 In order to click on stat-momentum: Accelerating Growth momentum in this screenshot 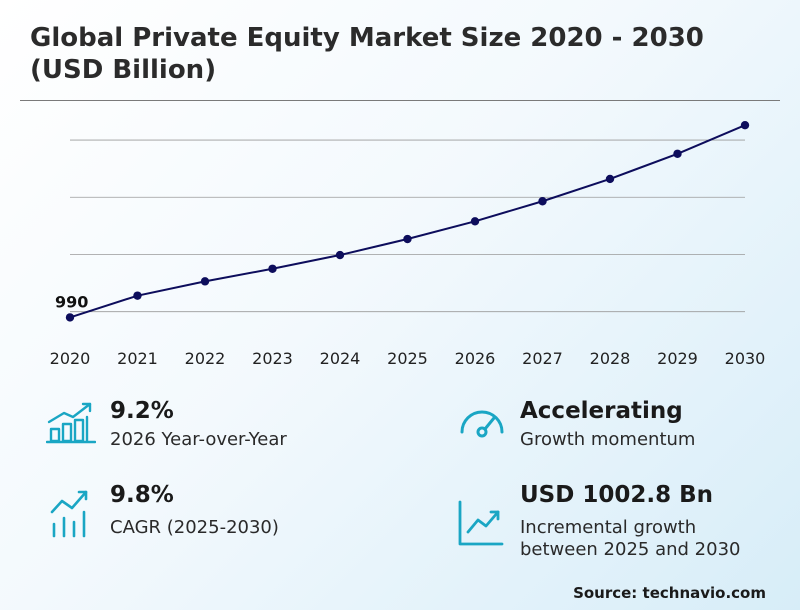, I will do `click(616, 428)`.